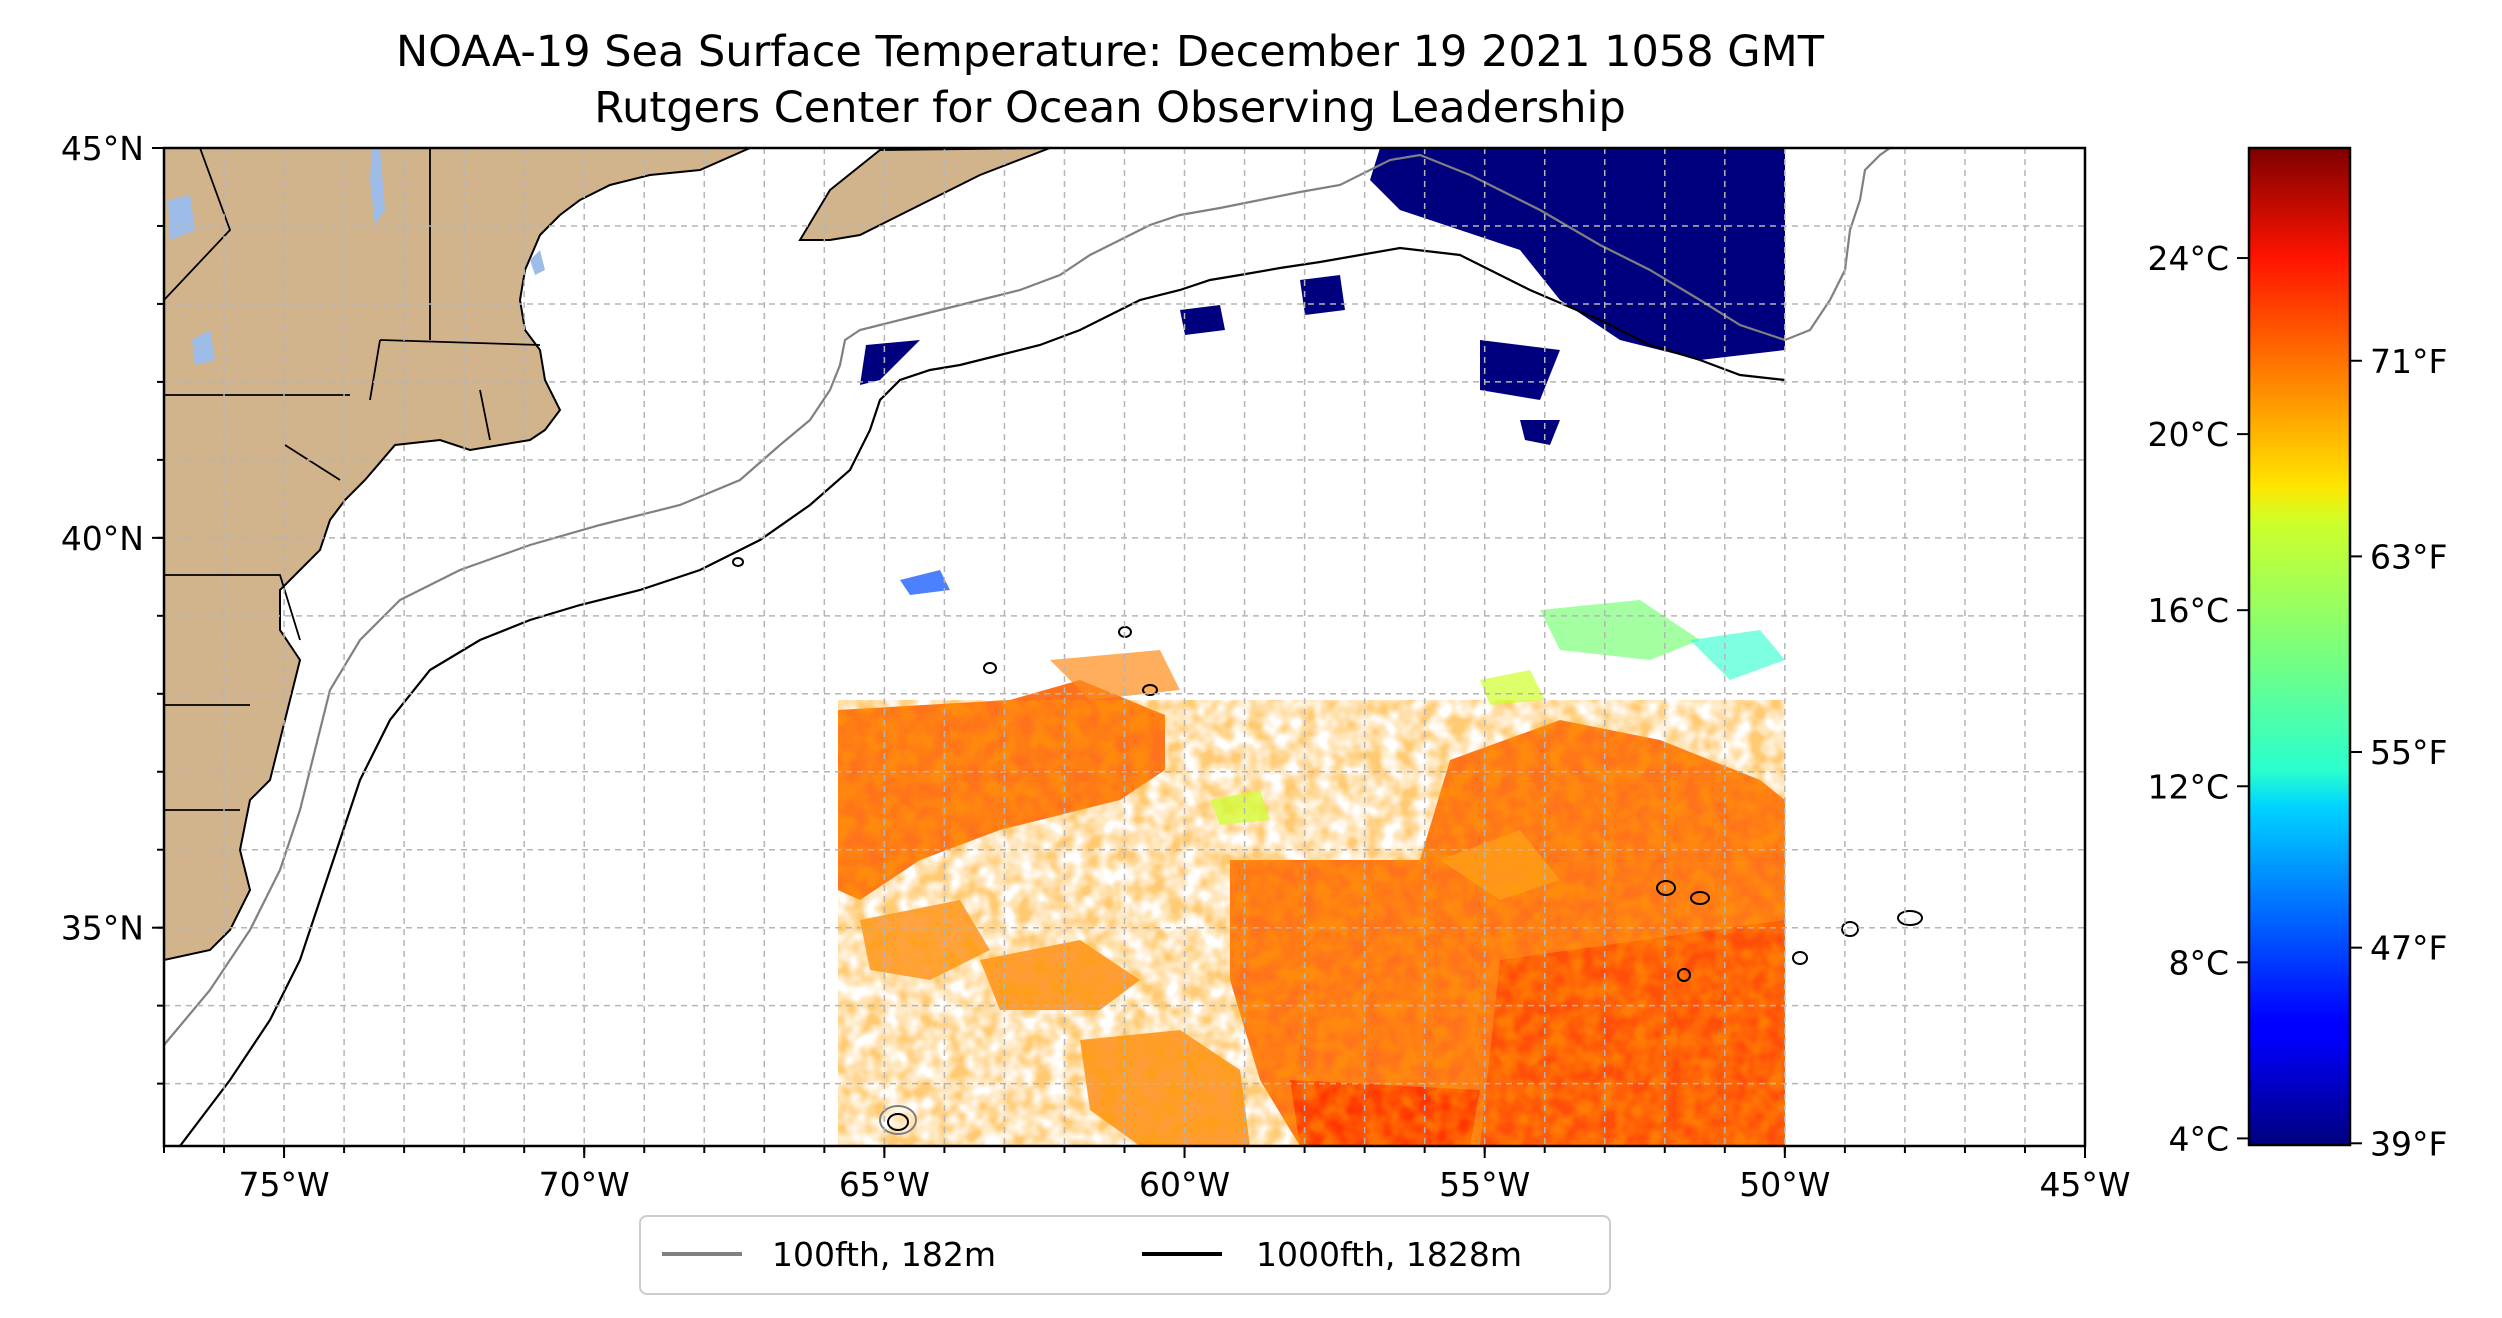 This screenshot has height=1318, width=2502. I want to click on x-tick-label: 70°W, so click(584, 1184).